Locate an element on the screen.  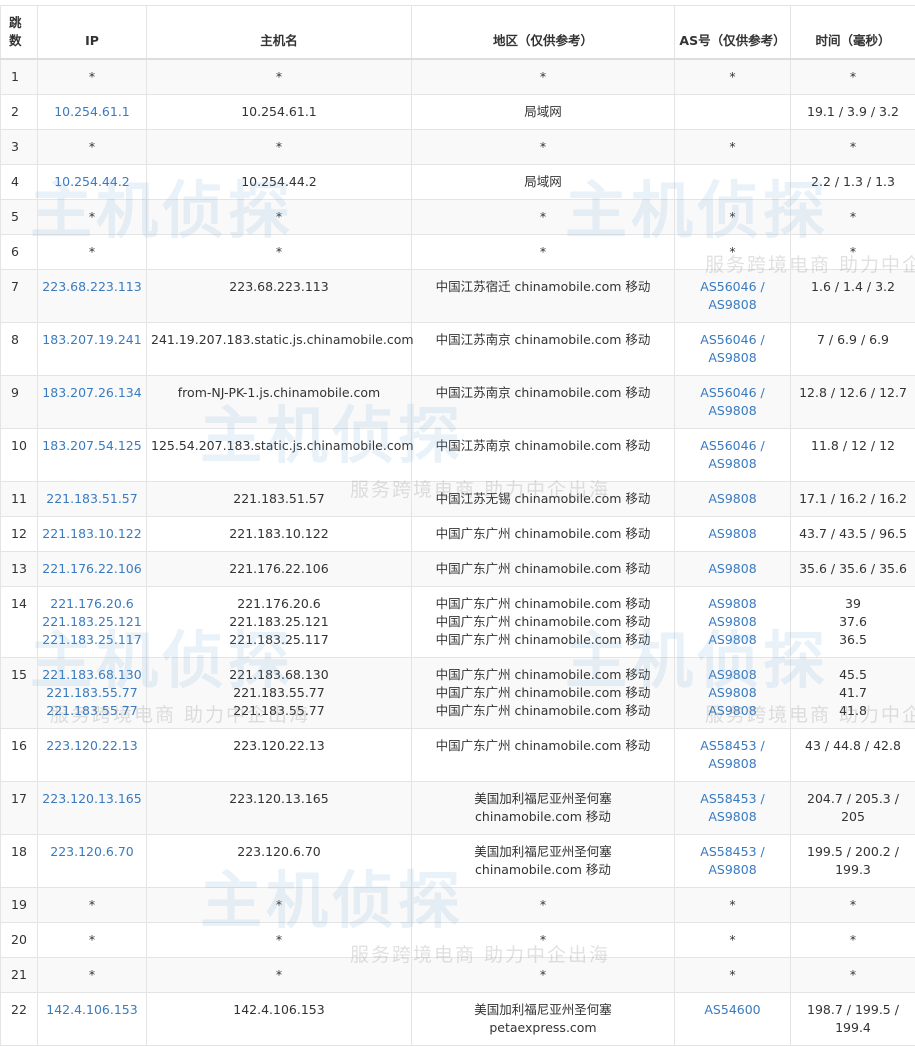
hostname-cell: 142.4.106.153 is located at coordinates (279, 1019).